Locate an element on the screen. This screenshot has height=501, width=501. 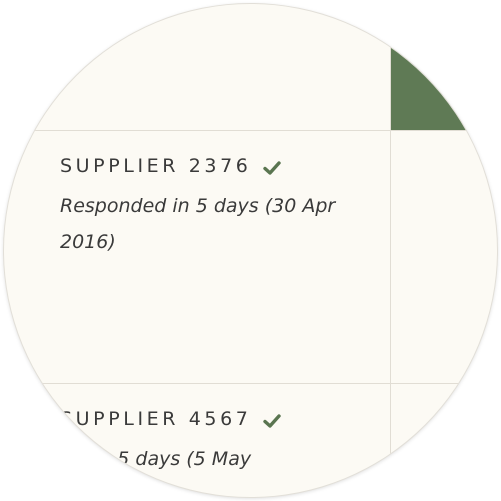
response-time: nded in 5 days (5 May is located at coordinates (146, 459).